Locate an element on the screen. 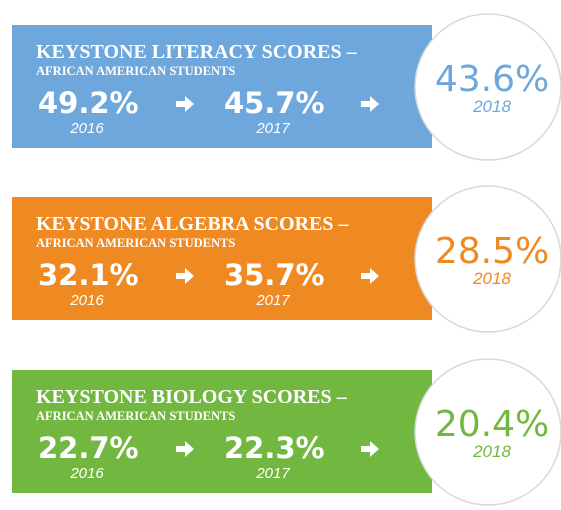  panel-title: KEYSTONE ALGEBRA SCORES – is located at coordinates (193, 224).